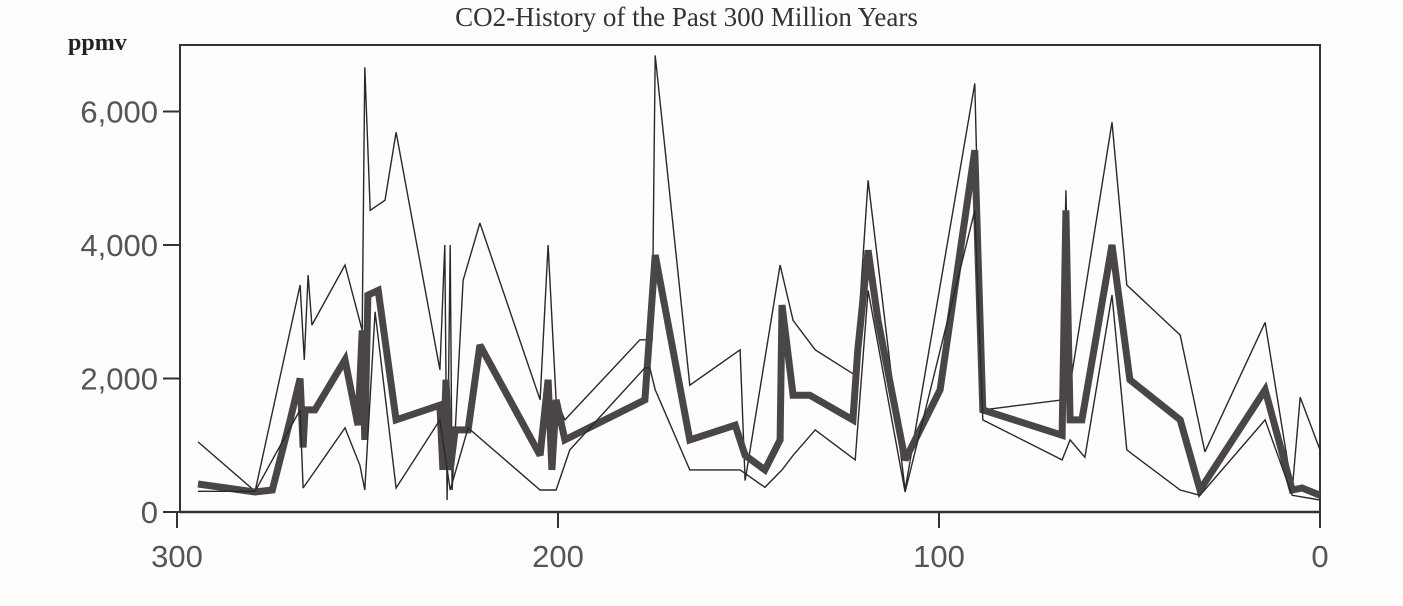 This screenshot has width=1403, height=606. I want to click on y-tick-label: 0, so click(149, 512).